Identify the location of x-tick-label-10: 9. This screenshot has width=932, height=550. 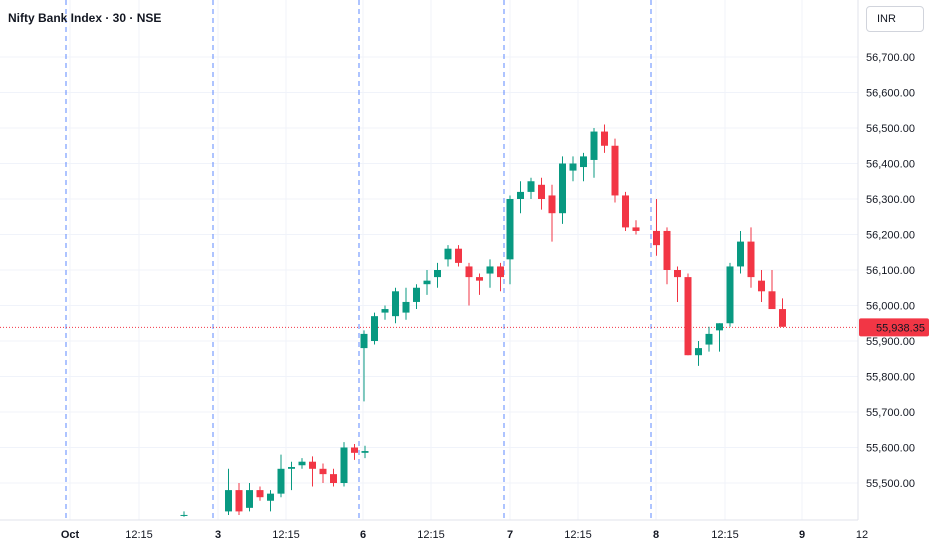
(802, 535).